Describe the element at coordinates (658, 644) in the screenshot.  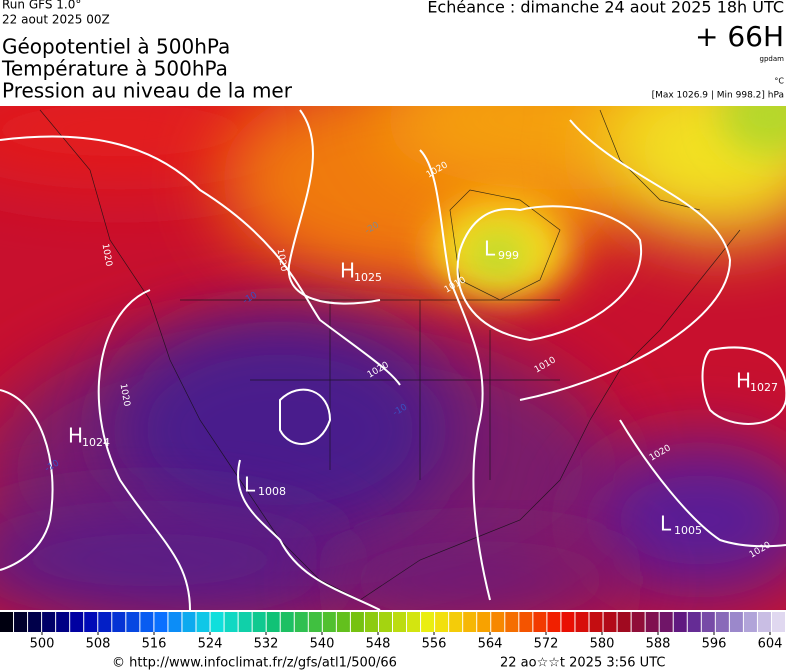
I see `colorbar-tick-label: 588` at that location.